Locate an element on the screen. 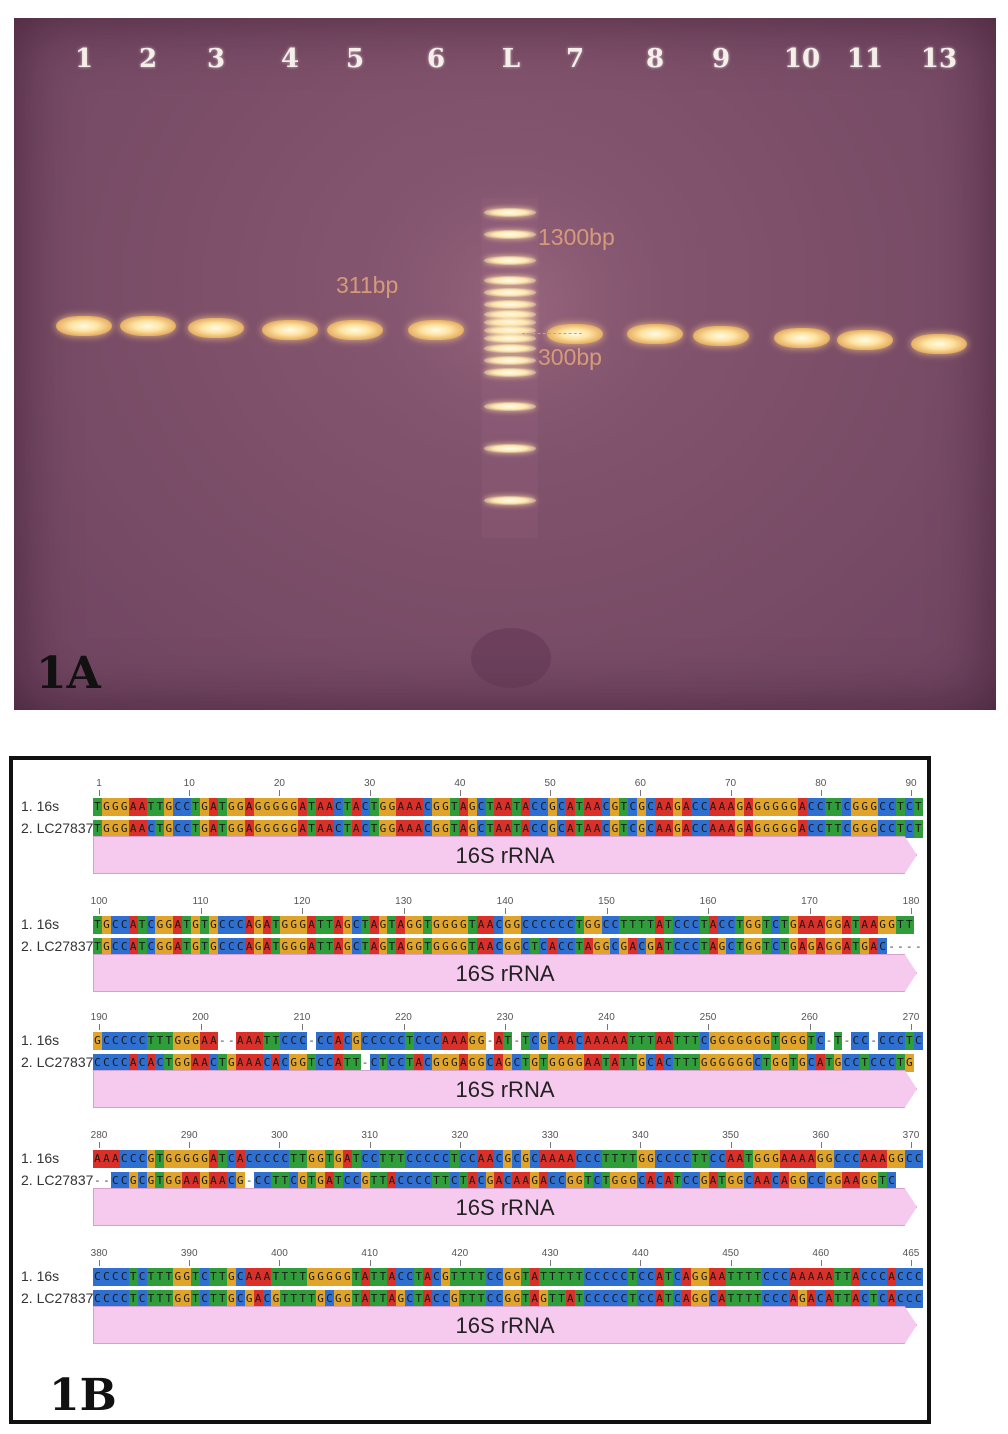 This screenshot has height=1434, width=1008. position-ruler: 1 10 20 30 40 50 60 70 80 90 is located at coordinates (508, 788).